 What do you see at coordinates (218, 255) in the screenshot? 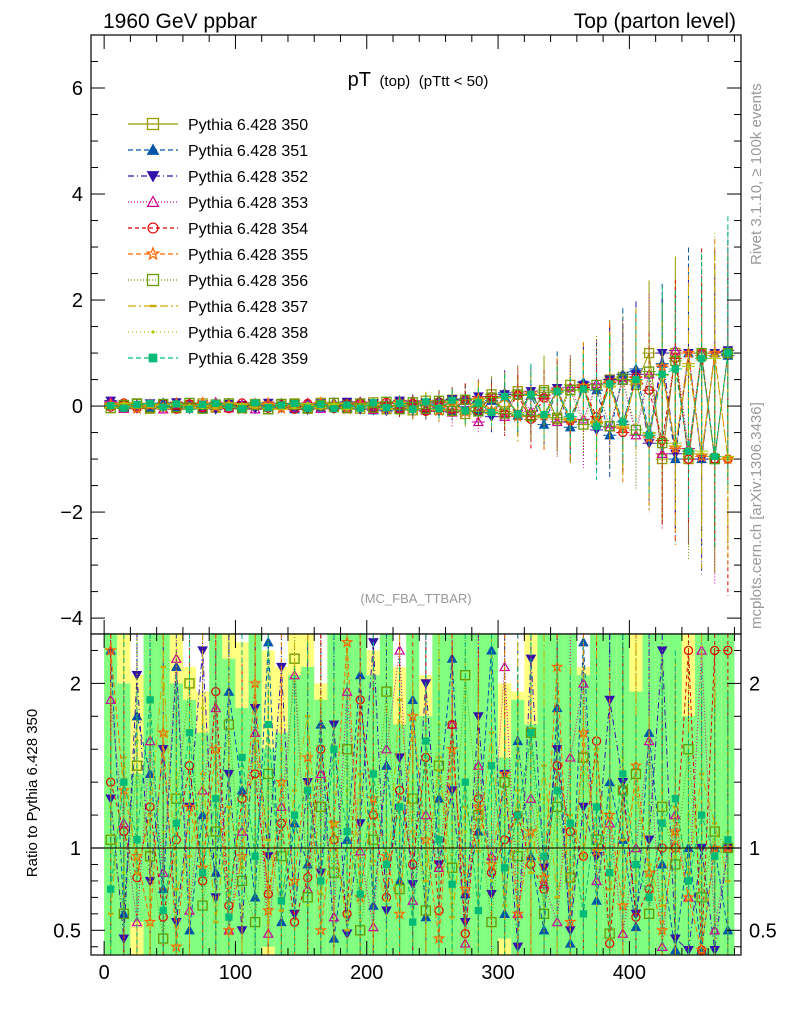
I see `legend-item: Pythia 6.428 355` at bounding box center [218, 255].